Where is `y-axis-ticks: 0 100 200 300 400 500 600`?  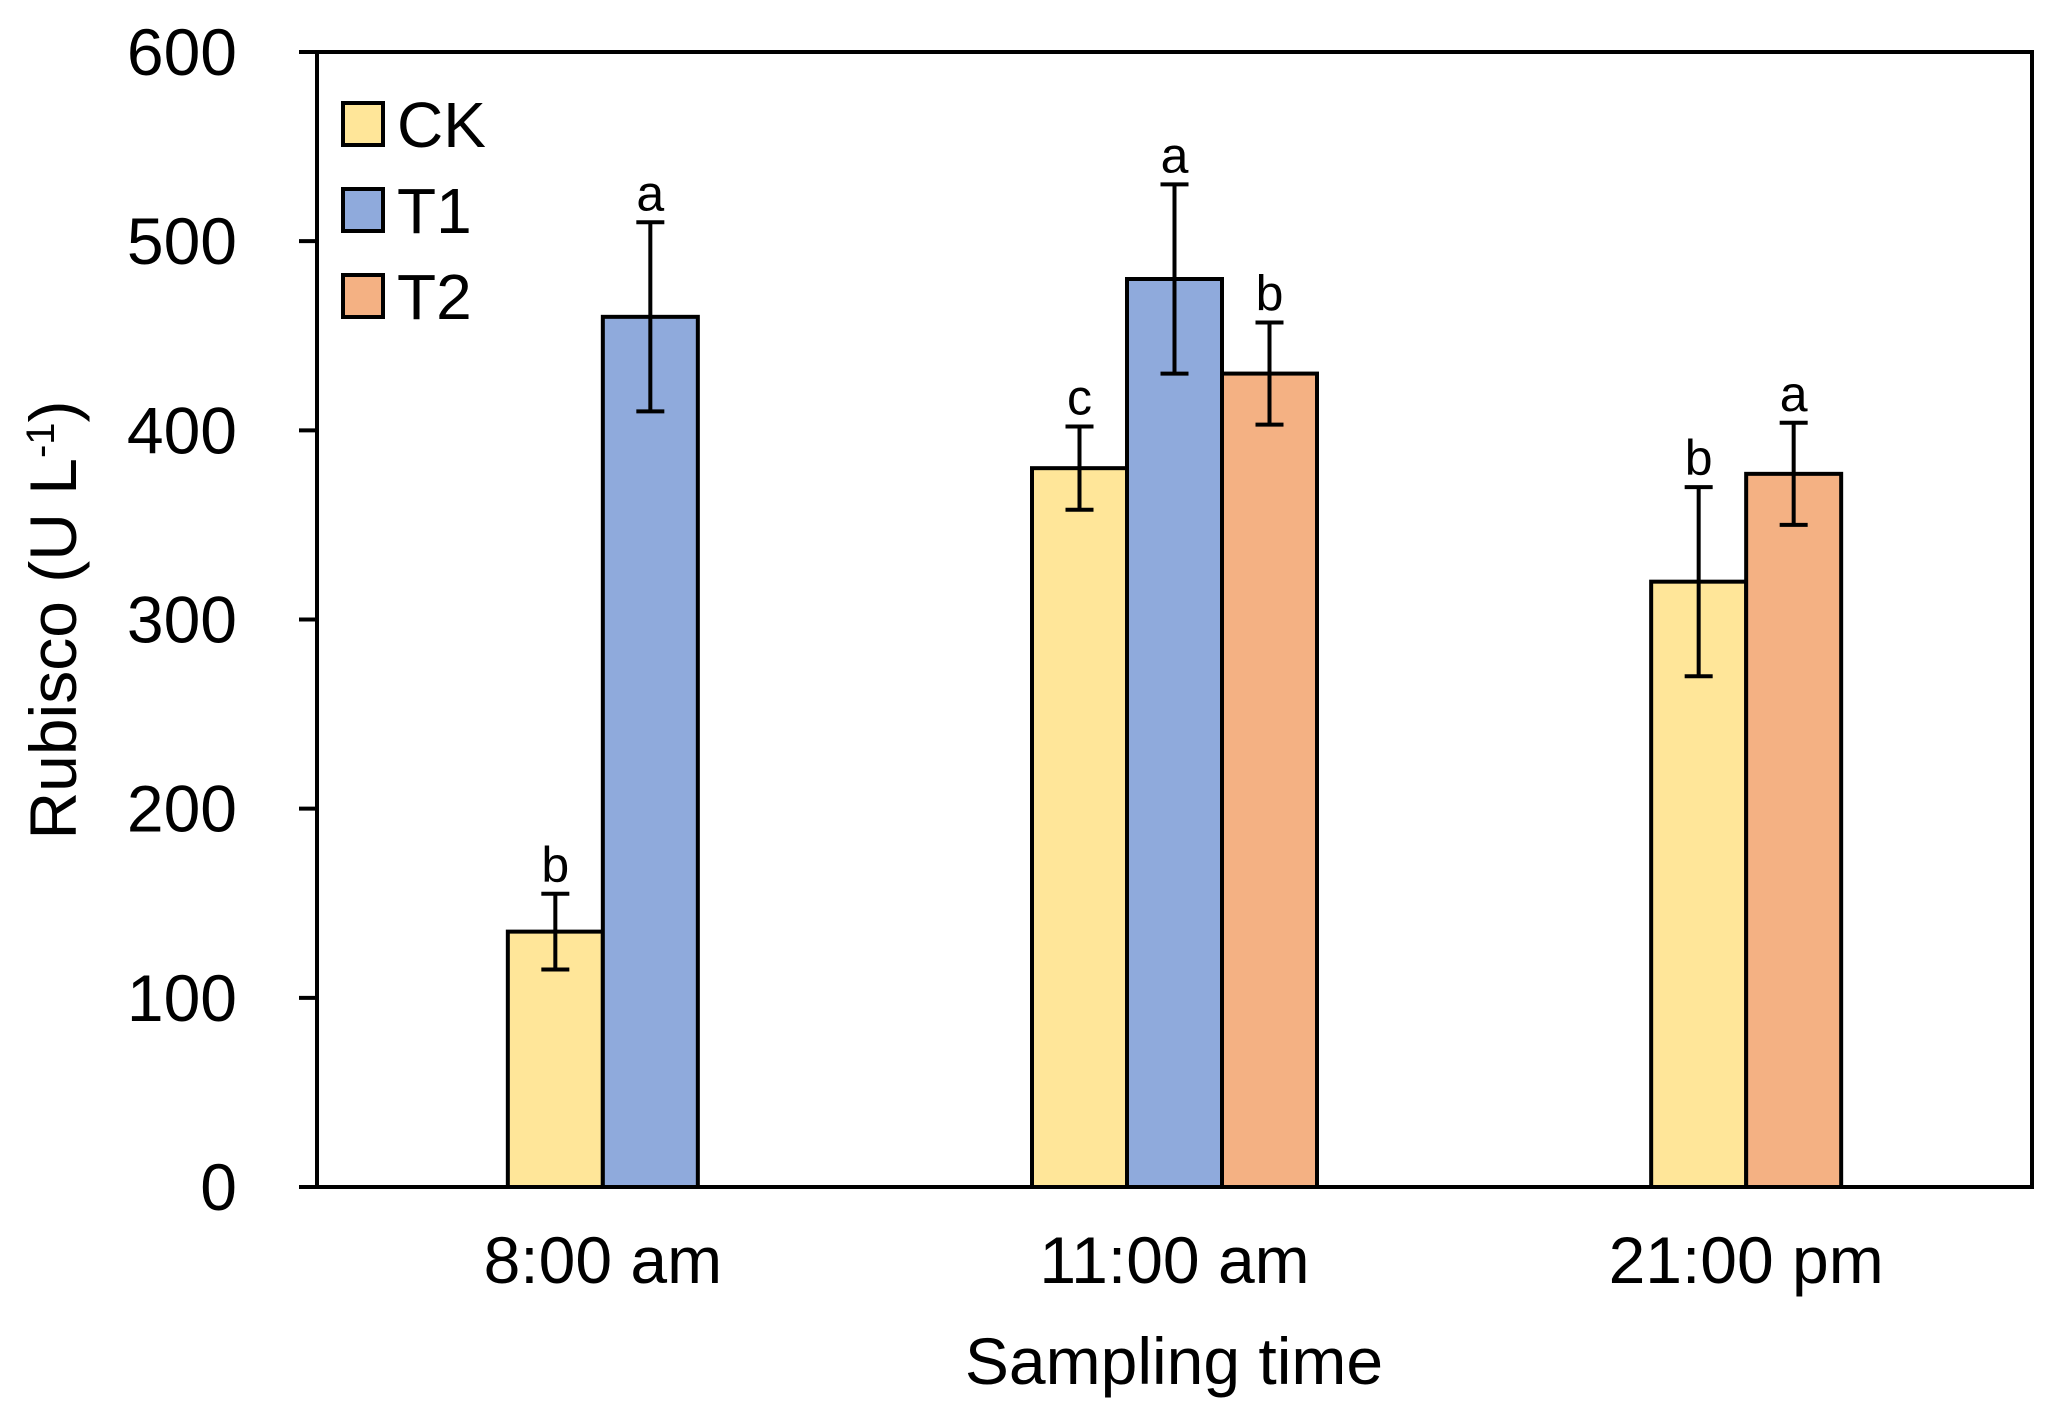 y-axis-ticks: 0 100 200 300 400 500 600 is located at coordinates (222, 619).